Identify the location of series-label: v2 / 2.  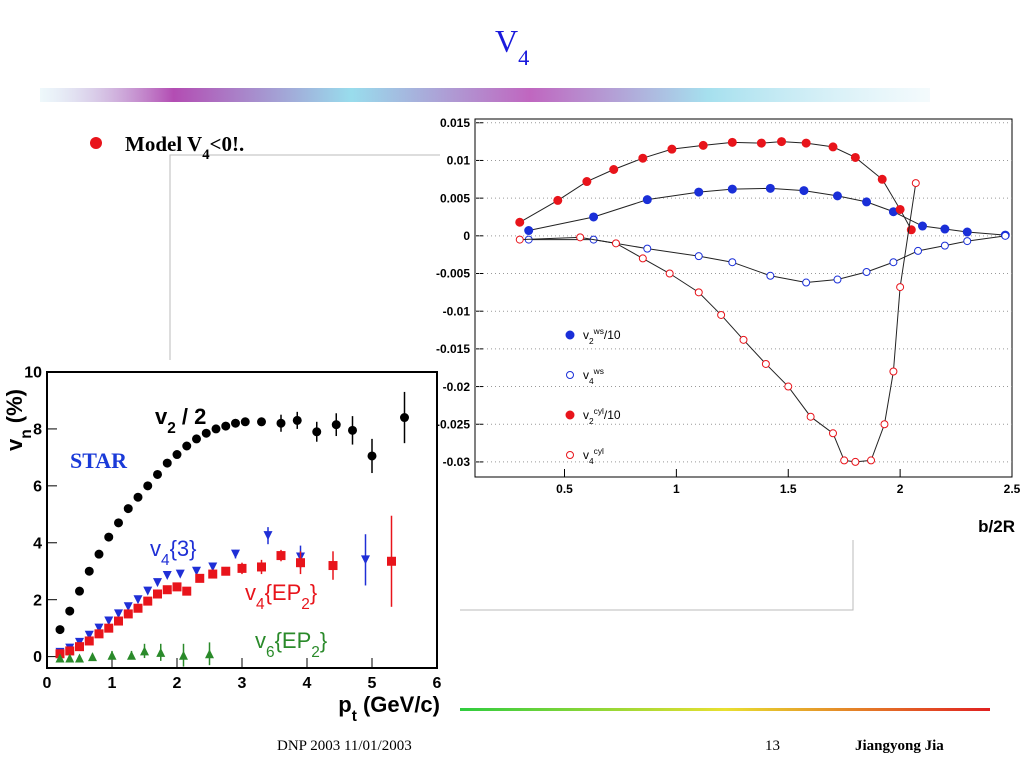
(180, 420).